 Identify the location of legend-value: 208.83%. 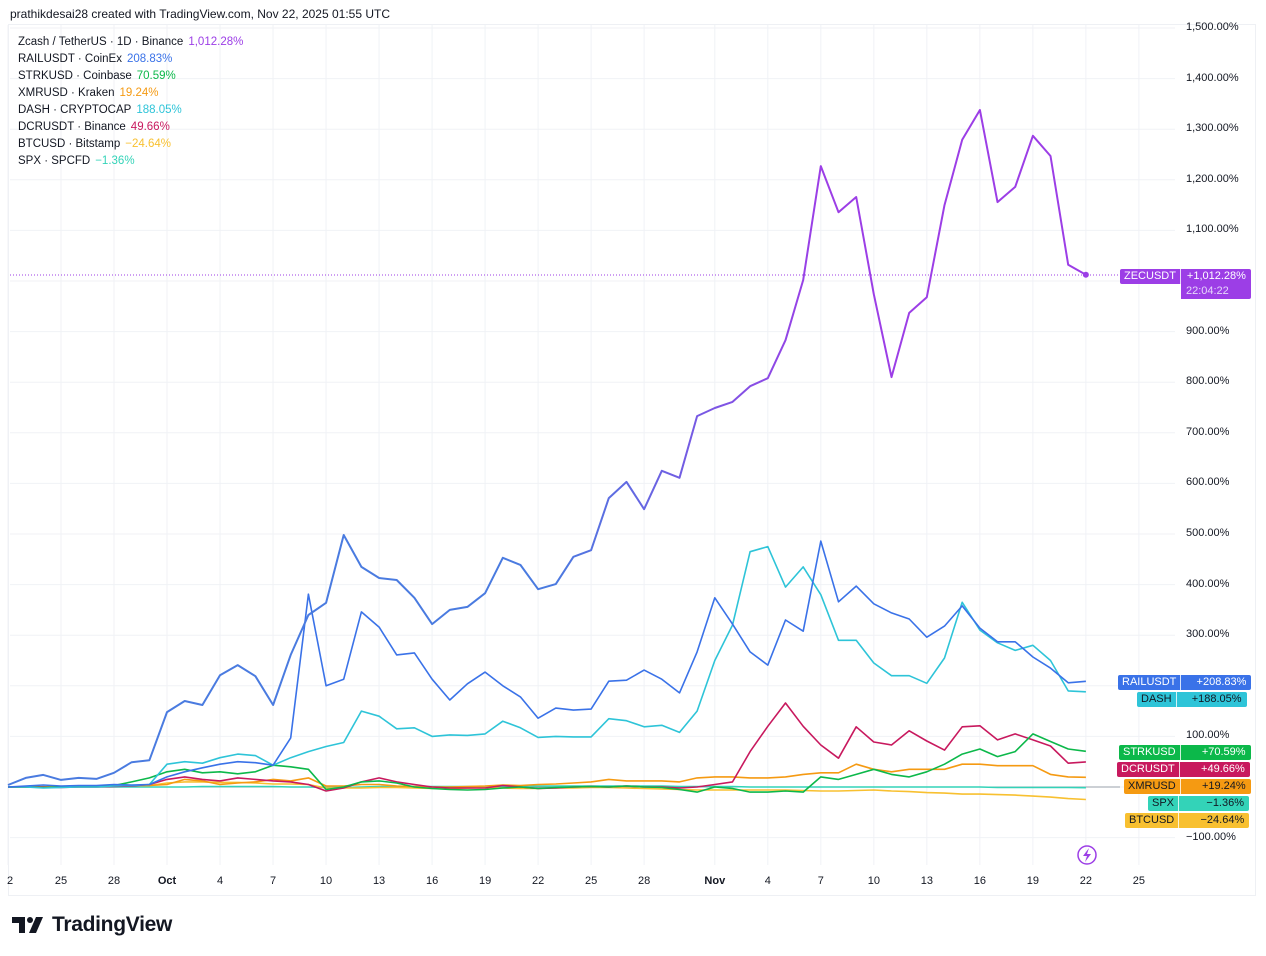
(149, 59).